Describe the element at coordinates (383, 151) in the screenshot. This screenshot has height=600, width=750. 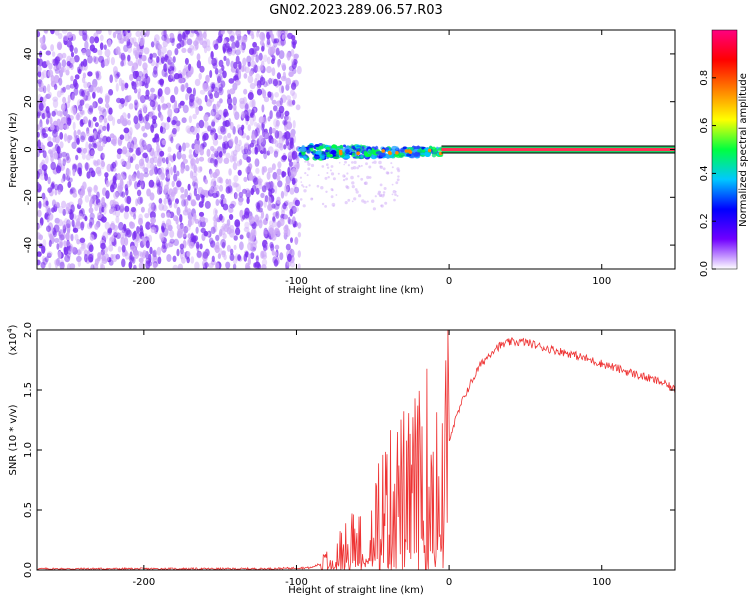
I see `transition-peak` at that location.